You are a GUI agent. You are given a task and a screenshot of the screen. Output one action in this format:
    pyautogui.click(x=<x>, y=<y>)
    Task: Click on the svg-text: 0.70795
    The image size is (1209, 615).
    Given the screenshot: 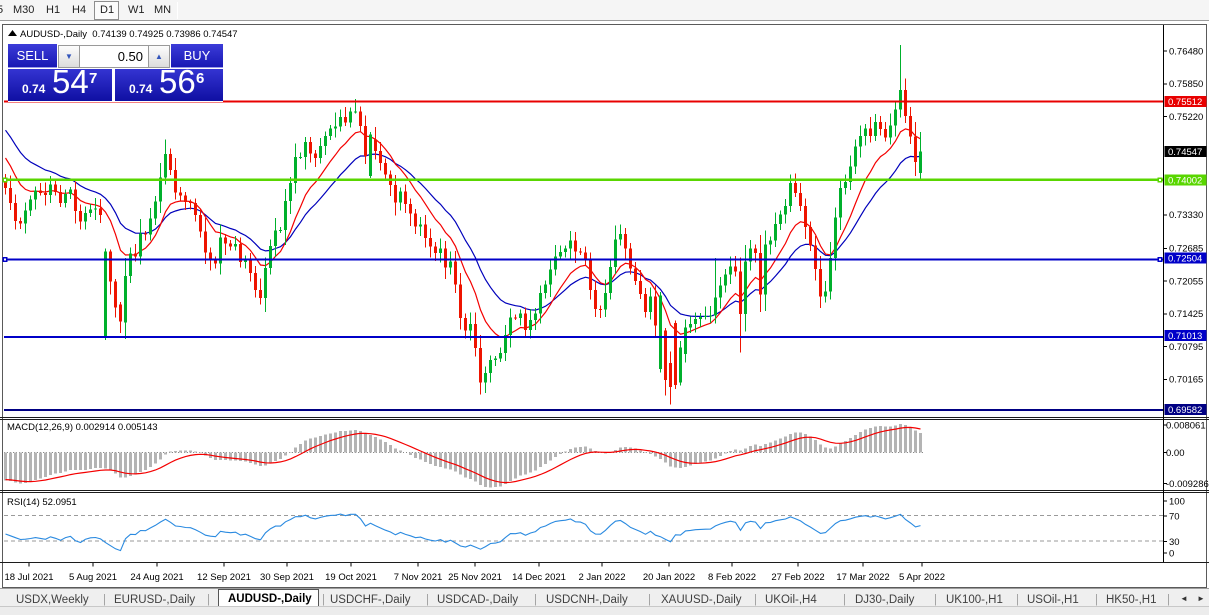 What is the action you would take?
    pyautogui.click(x=1186, y=347)
    